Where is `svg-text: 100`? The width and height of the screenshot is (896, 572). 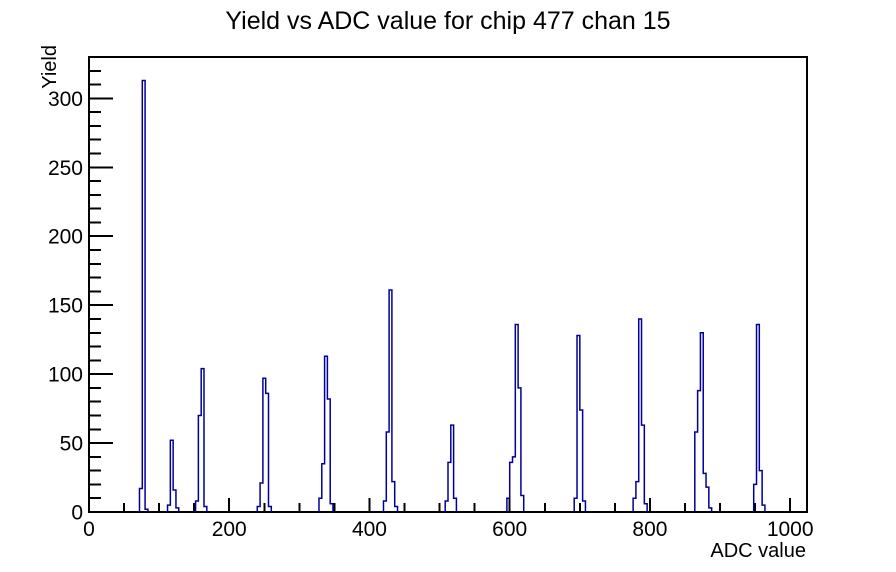 svg-text: 100 is located at coordinates (65, 375).